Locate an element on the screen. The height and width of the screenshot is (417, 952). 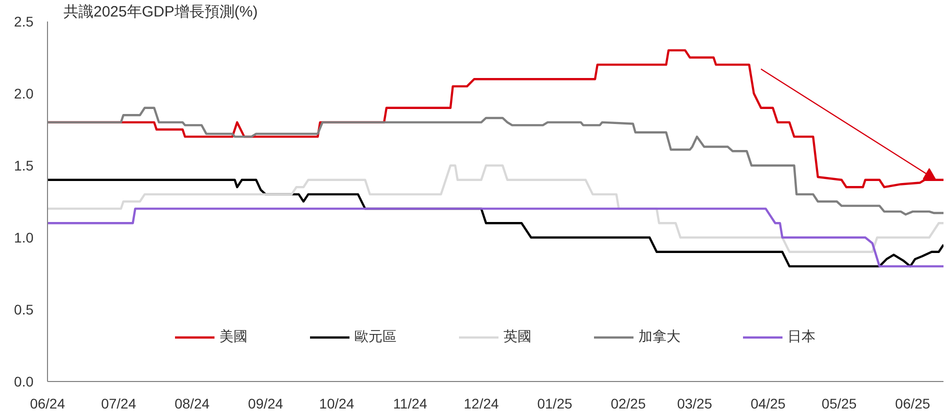
x-tick-label: 07/24 is located at coordinates (118, 404).